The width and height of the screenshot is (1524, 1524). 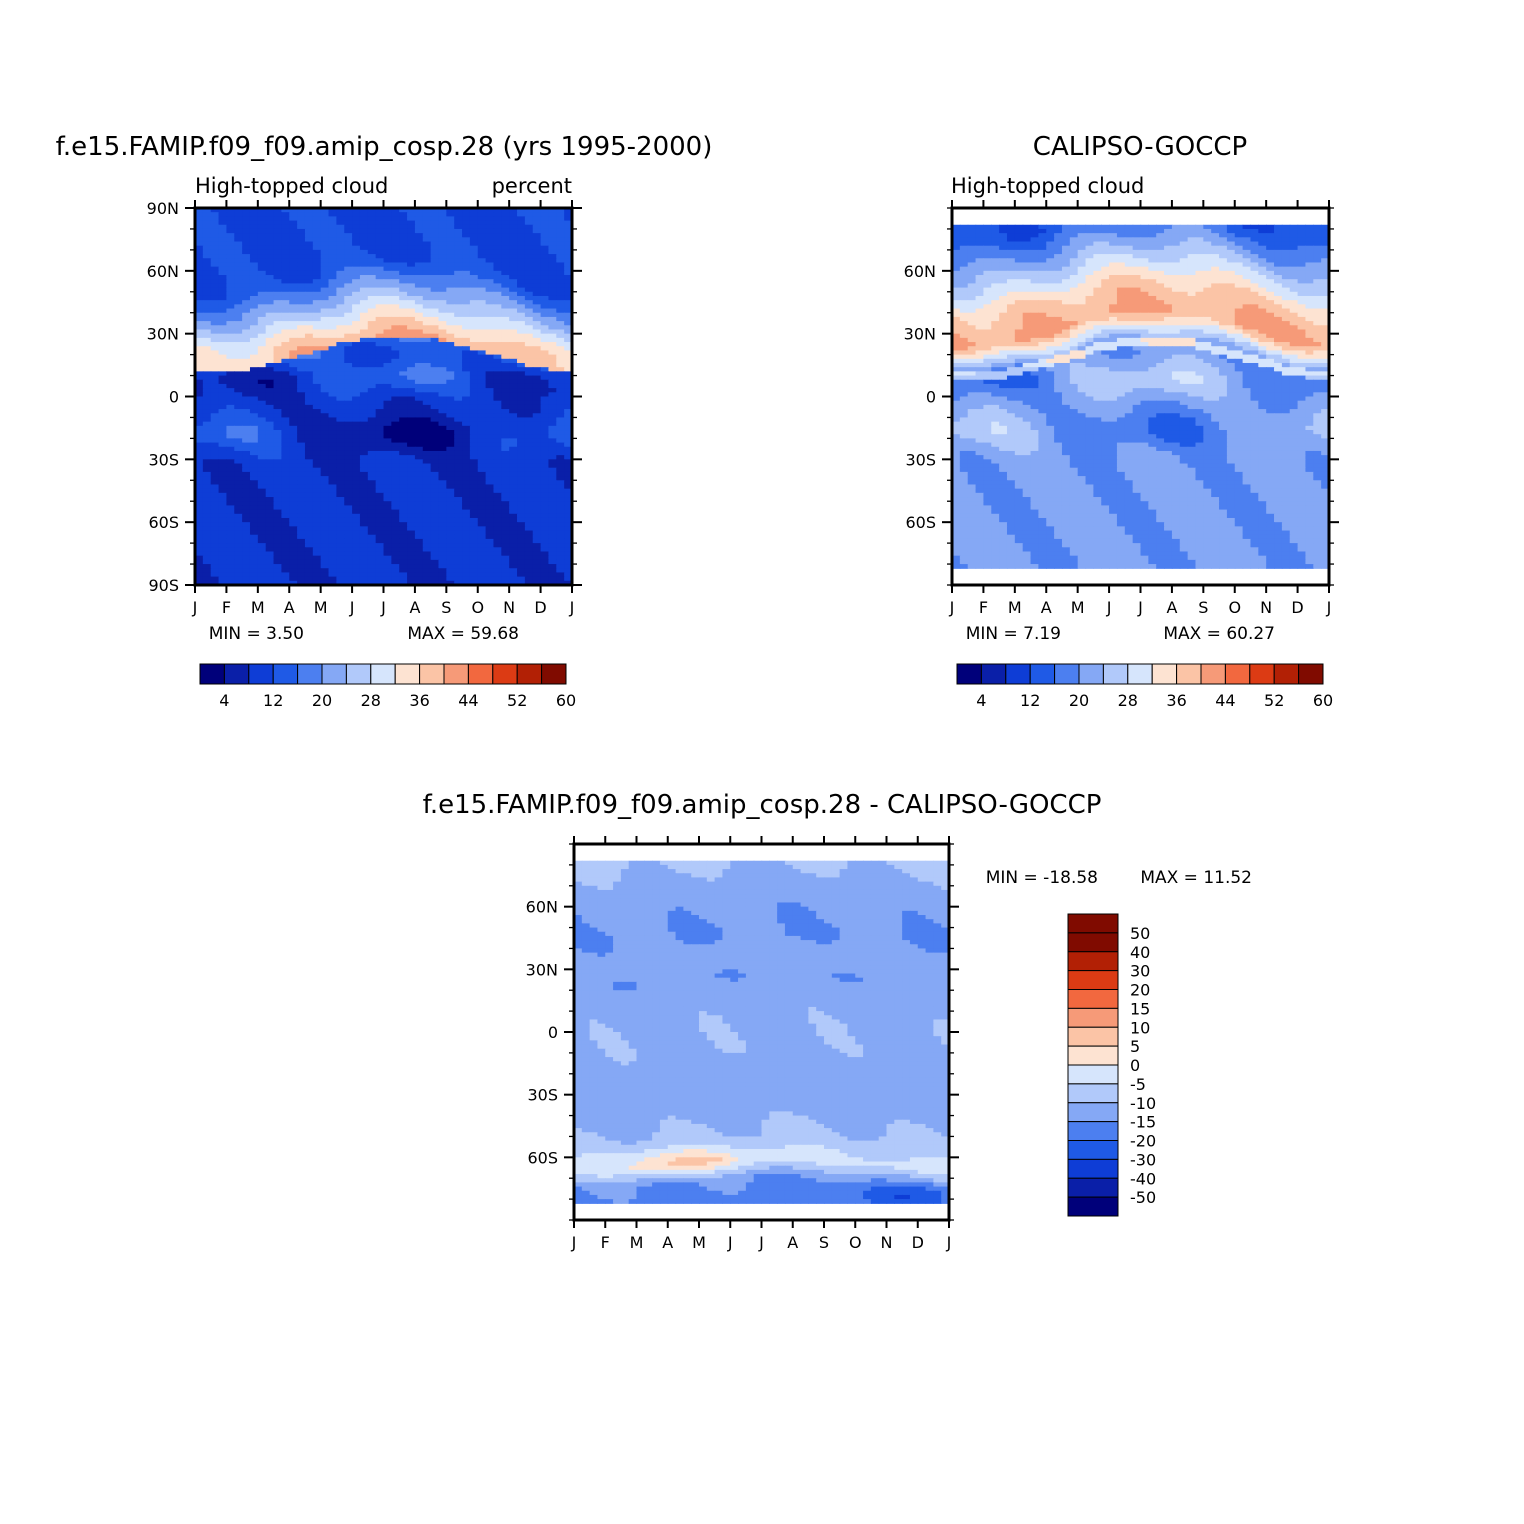 I want to click on x-tick-label: J, so click(x=572, y=607).